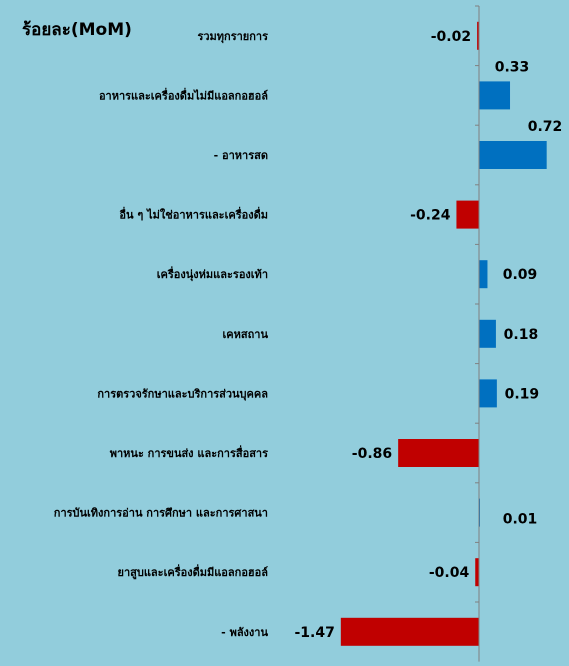  I want to click on value-label-7: -0.86, so click(372, 454).